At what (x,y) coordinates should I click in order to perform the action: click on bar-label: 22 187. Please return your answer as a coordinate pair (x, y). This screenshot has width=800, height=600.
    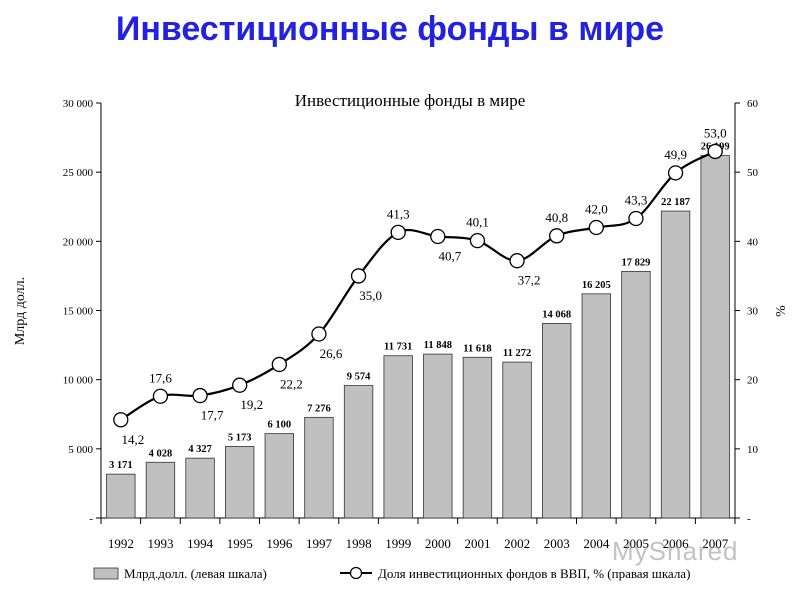
    Looking at the image, I should click on (675, 202).